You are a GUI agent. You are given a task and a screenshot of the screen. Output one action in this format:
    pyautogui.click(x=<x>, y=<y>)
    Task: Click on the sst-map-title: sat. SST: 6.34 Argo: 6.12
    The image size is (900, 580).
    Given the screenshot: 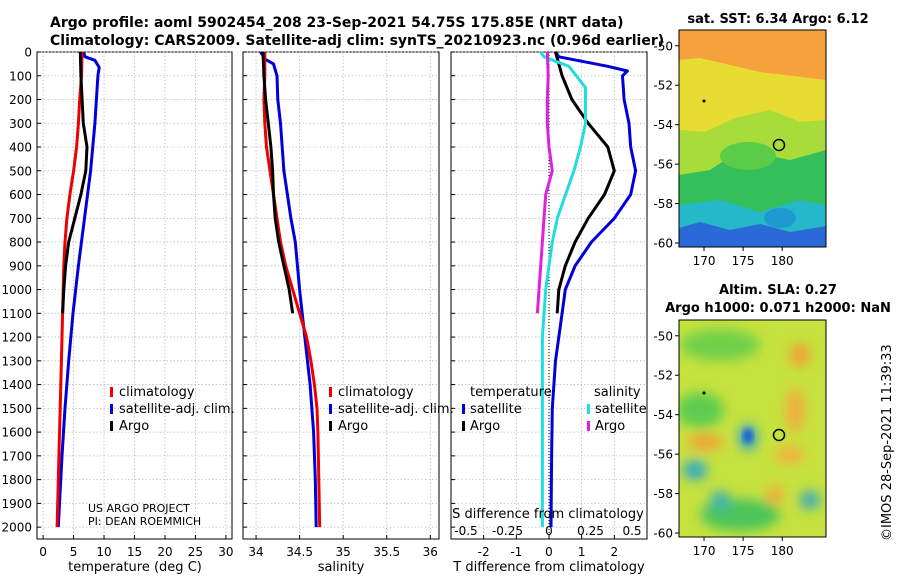 What is the action you would take?
    pyautogui.click(x=777, y=19)
    